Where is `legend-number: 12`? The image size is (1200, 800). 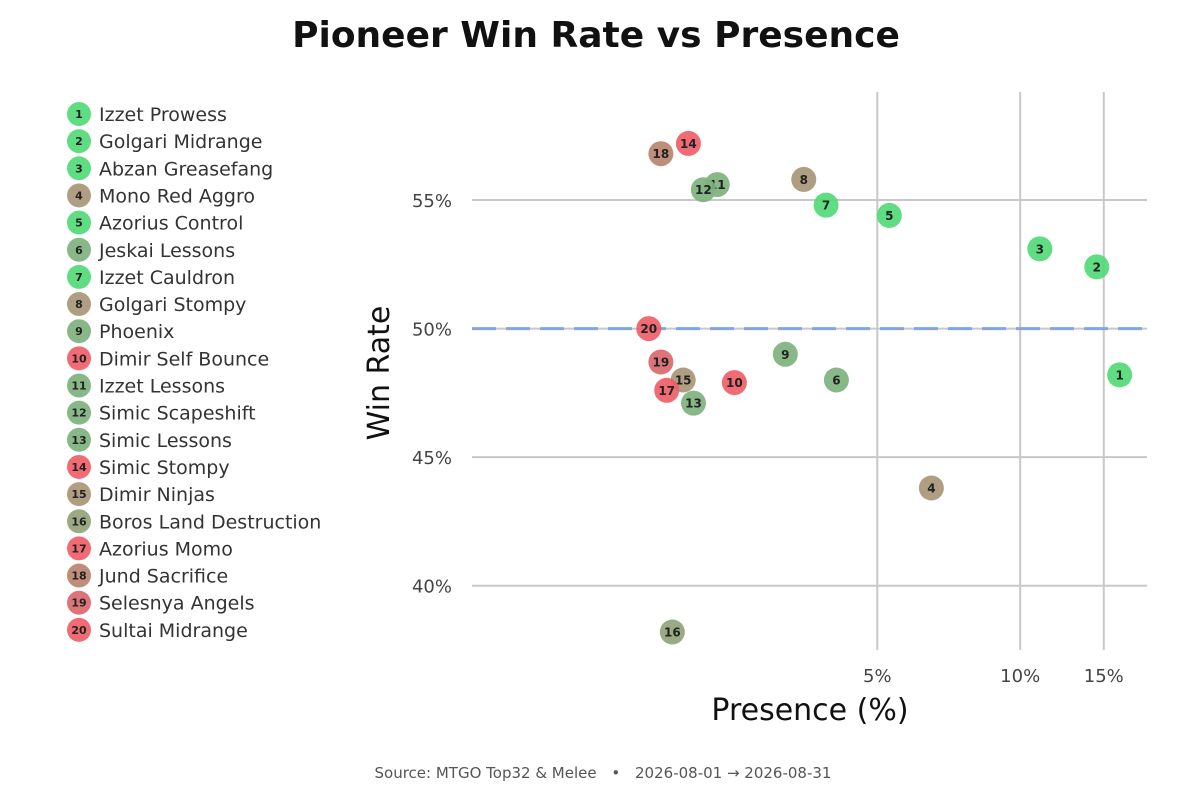
legend-number: 12 is located at coordinates (78, 413).